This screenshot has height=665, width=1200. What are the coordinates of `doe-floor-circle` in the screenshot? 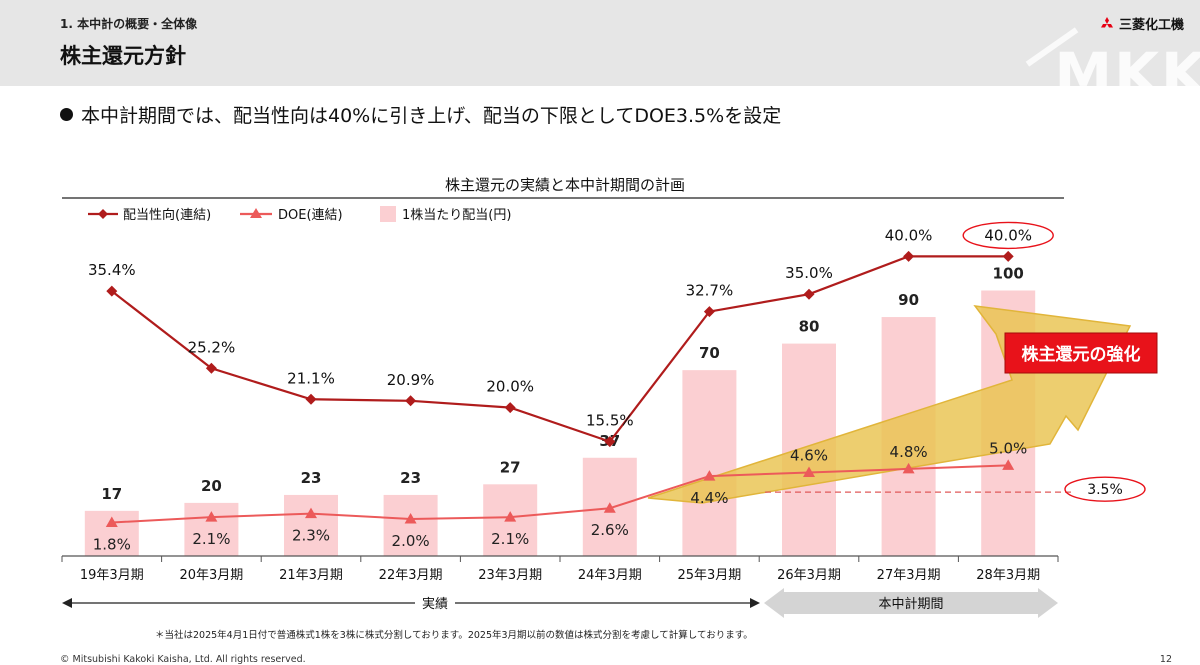 It's located at (1105, 489).